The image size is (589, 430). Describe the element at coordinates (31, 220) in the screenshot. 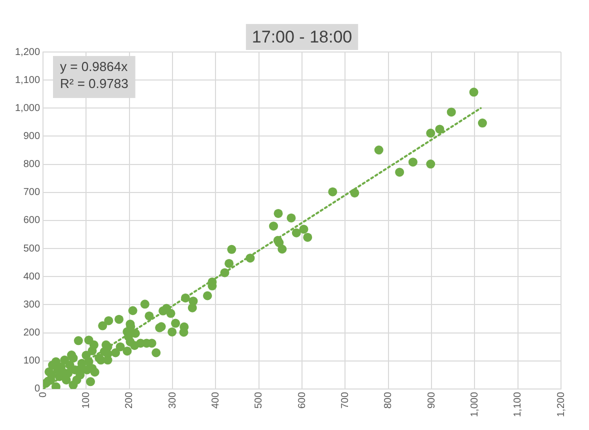

I see `y-tick-label: 600` at that location.